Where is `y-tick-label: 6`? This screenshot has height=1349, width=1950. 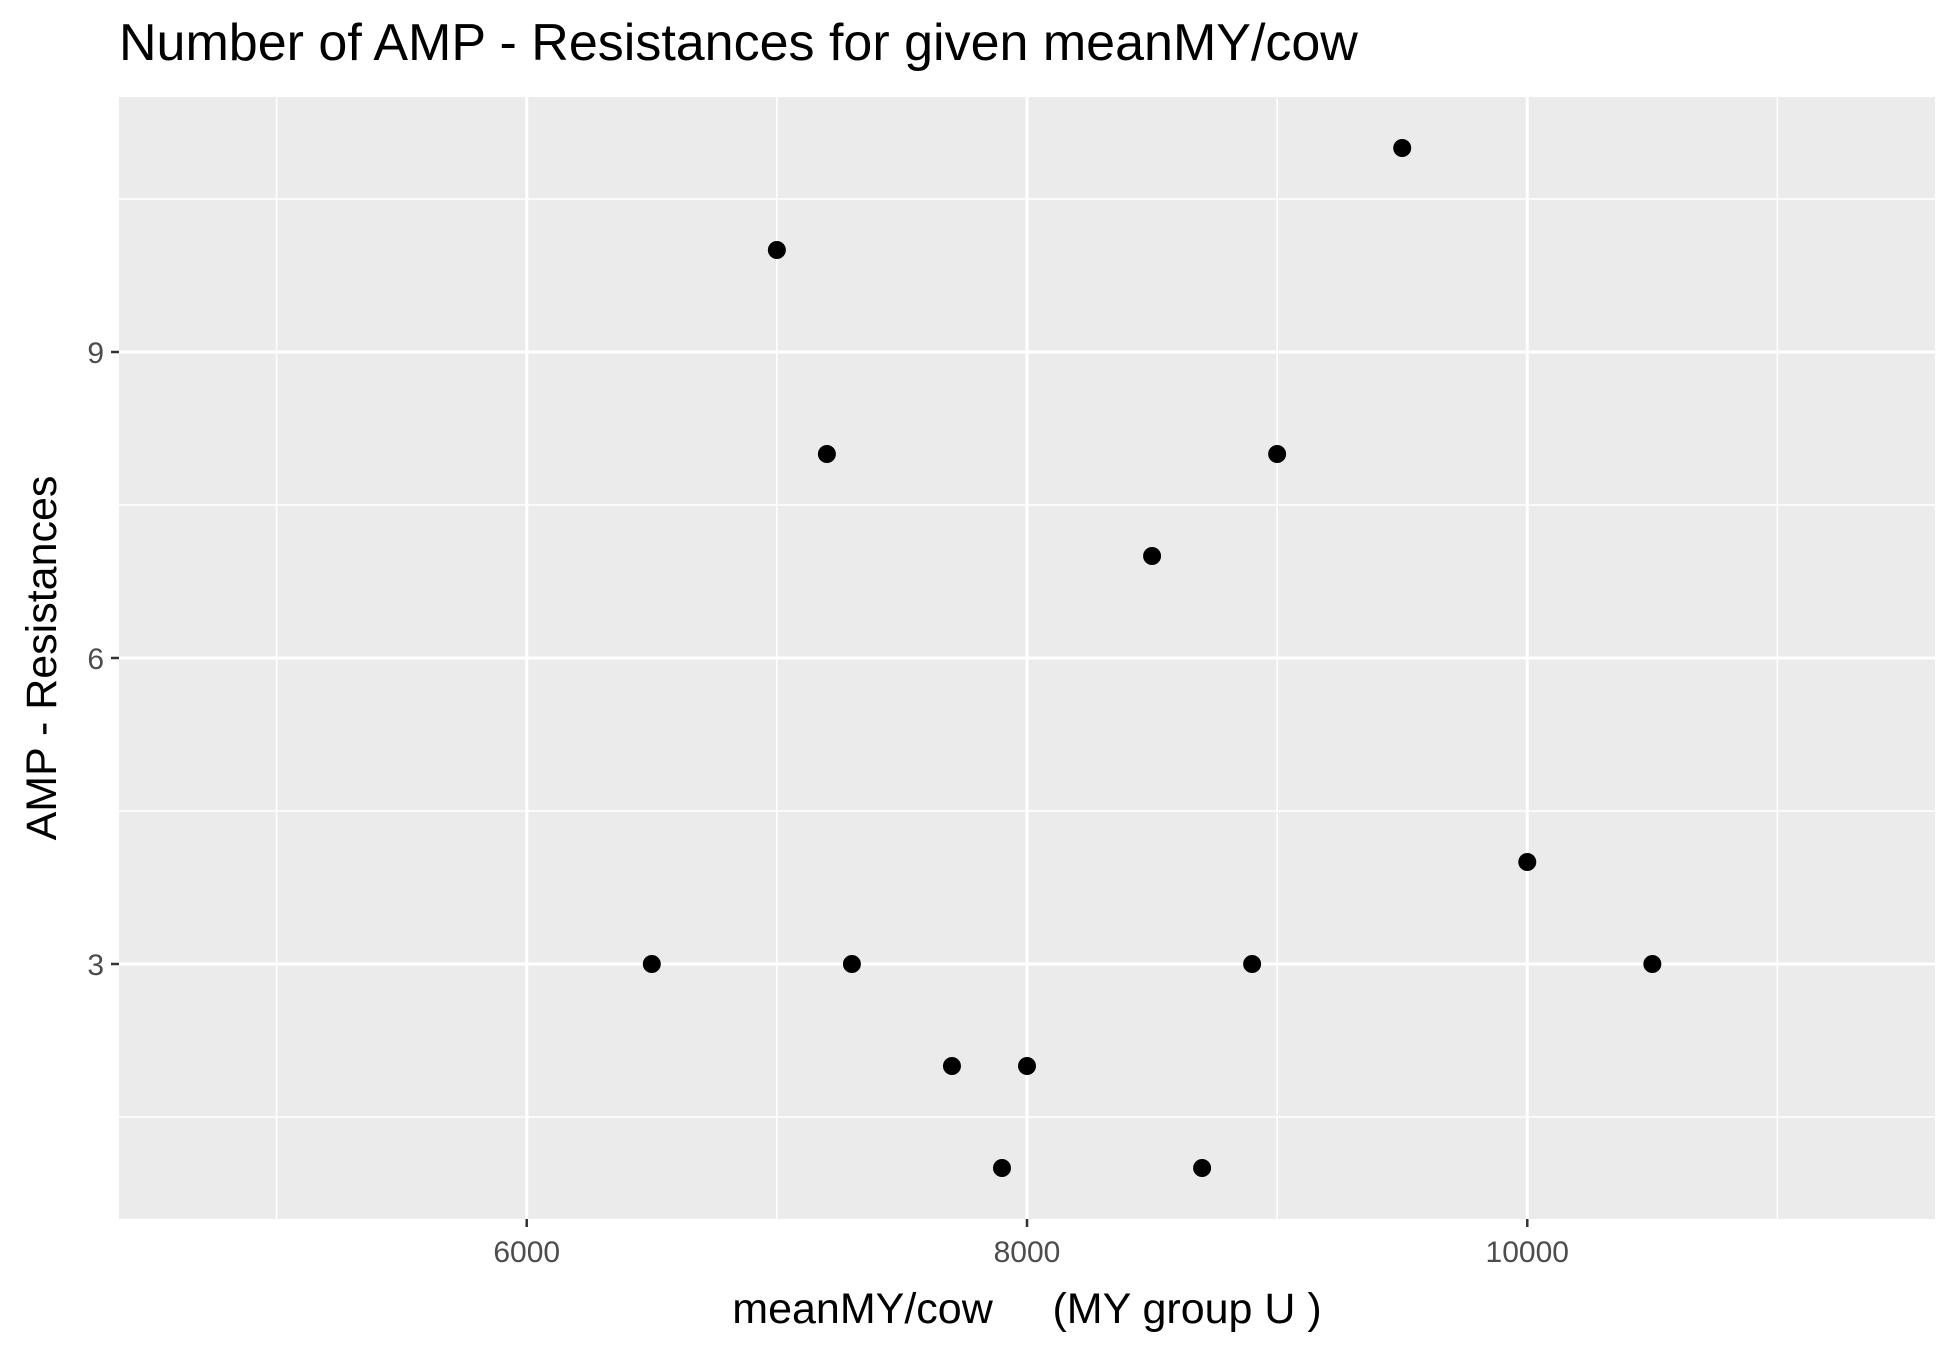
y-tick-label: 6 is located at coordinates (95, 659).